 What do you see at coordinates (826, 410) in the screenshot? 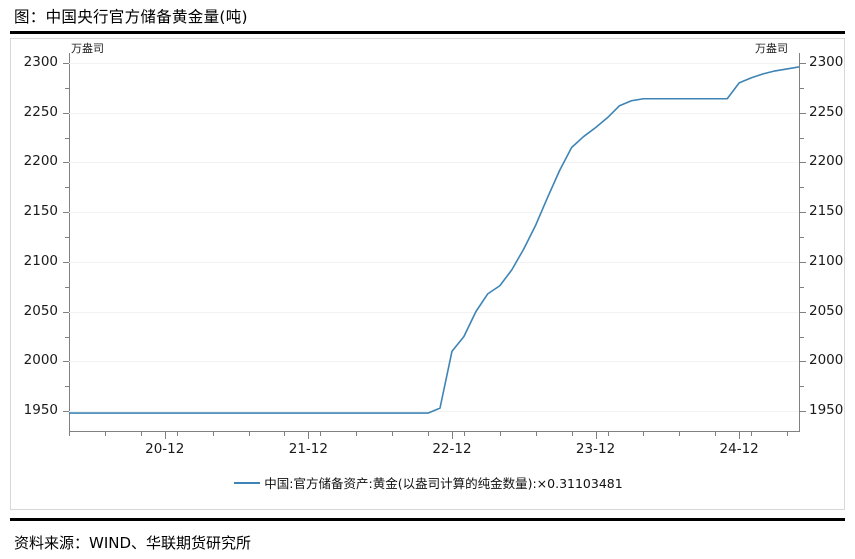
I see `y-axis-label-right: 1950` at bounding box center [826, 410].